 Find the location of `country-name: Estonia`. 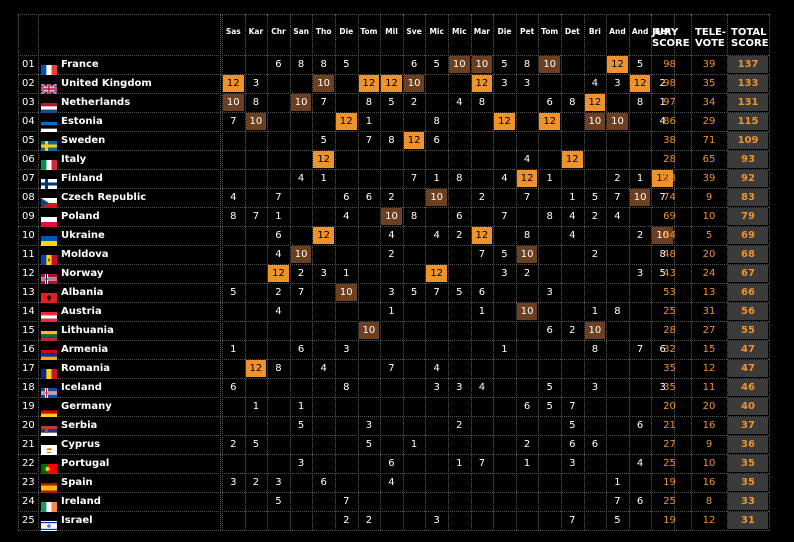

country-name: Estonia is located at coordinates (82, 121).